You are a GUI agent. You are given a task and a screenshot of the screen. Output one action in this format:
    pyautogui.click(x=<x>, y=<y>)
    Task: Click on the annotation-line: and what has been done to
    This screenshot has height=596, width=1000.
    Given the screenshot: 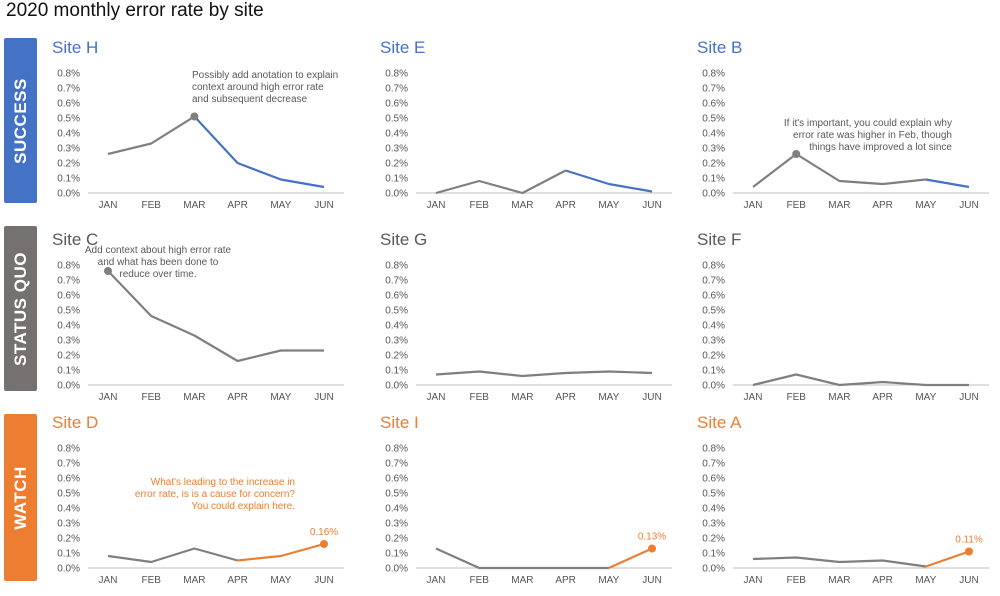 What is the action you would take?
    pyautogui.click(x=158, y=262)
    